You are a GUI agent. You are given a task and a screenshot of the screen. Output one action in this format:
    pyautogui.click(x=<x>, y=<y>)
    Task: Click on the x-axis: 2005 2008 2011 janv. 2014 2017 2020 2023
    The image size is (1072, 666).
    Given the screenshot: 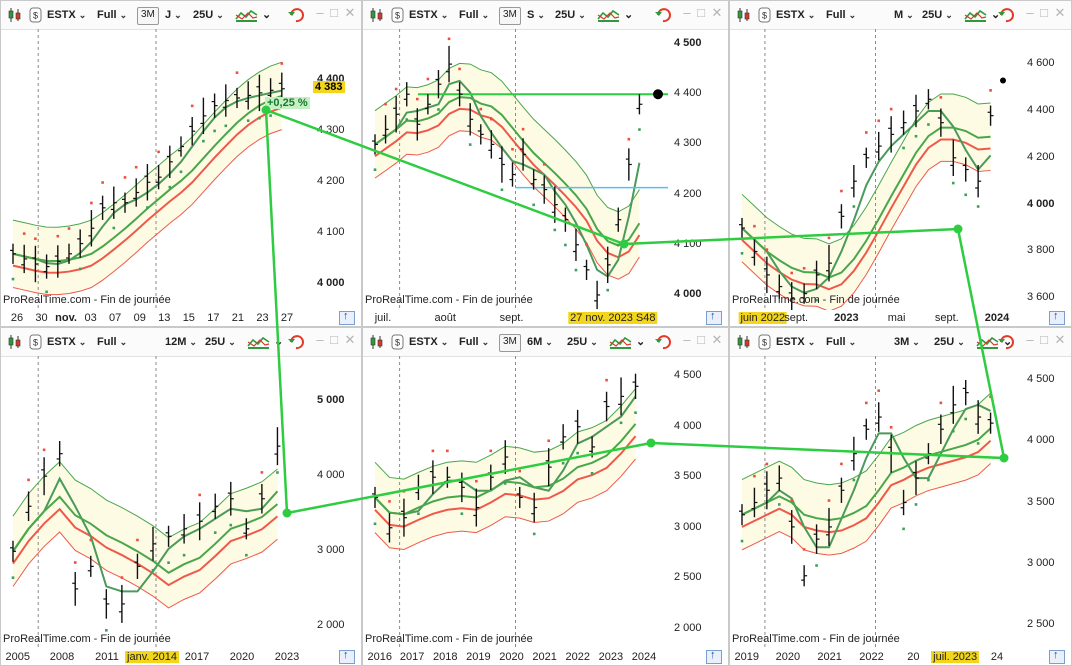 What is the action you would take?
    pyautogui.click(x=156, y=657)
    